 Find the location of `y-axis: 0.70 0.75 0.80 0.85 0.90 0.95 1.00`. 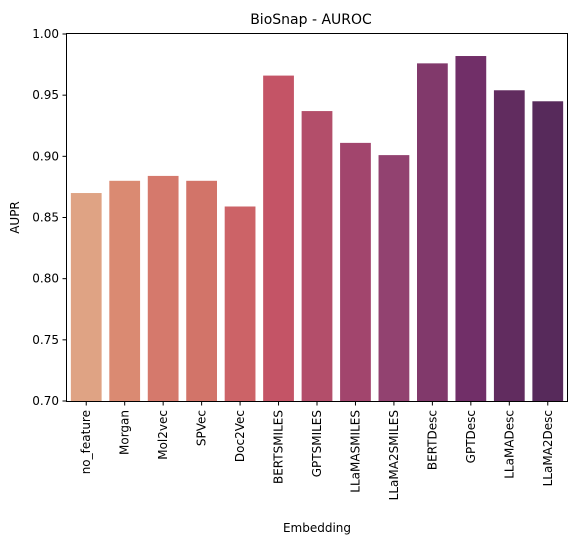

y-axis: 0.70 0.75 0.80 0.85 0.90 0.95 1.00 is located at coordinates (49, 217).